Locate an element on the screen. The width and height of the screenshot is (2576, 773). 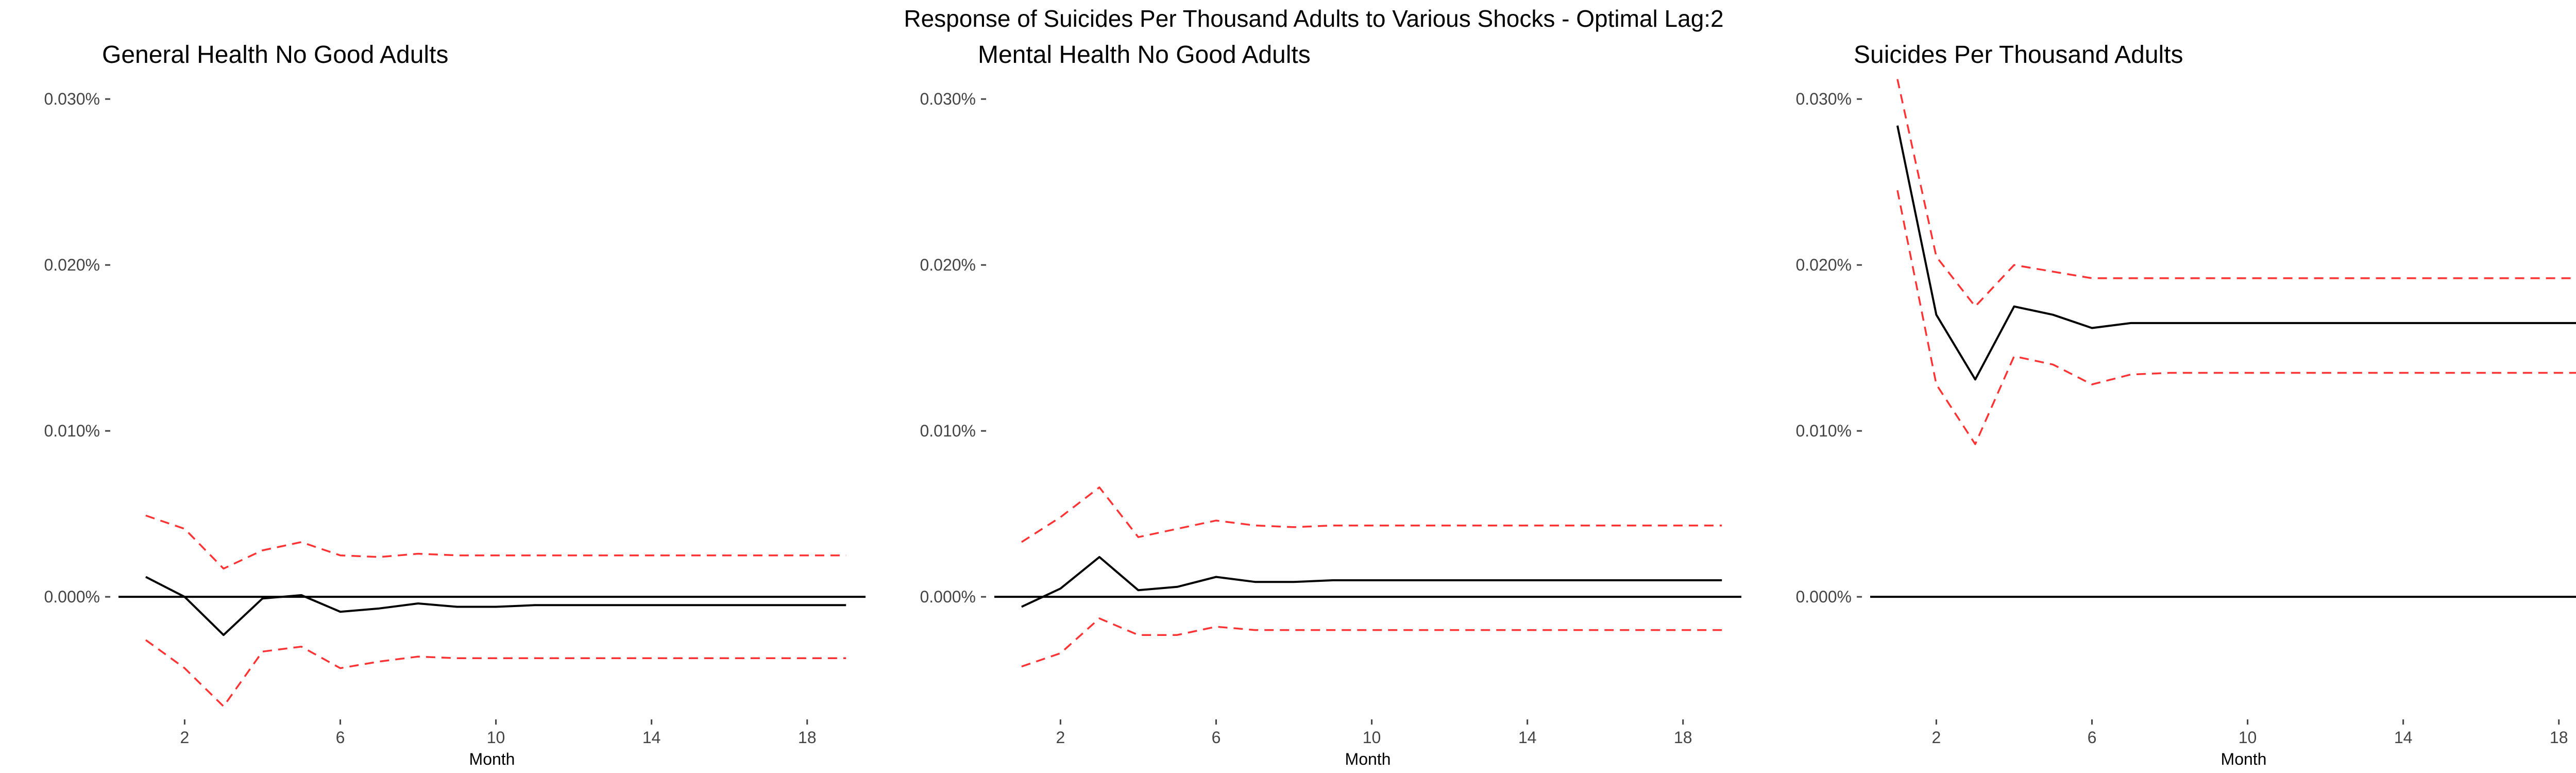
panel-title: Mental Health No Good Adults is located at coordinates (1144, 55).